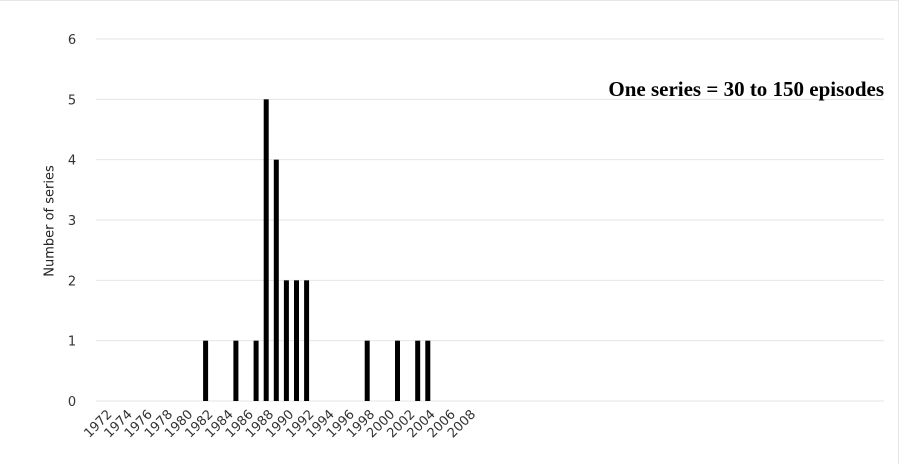  Describe the element at coordinates (72, 100) in the screenshot. I see `y-tick-label: 5` at that location.